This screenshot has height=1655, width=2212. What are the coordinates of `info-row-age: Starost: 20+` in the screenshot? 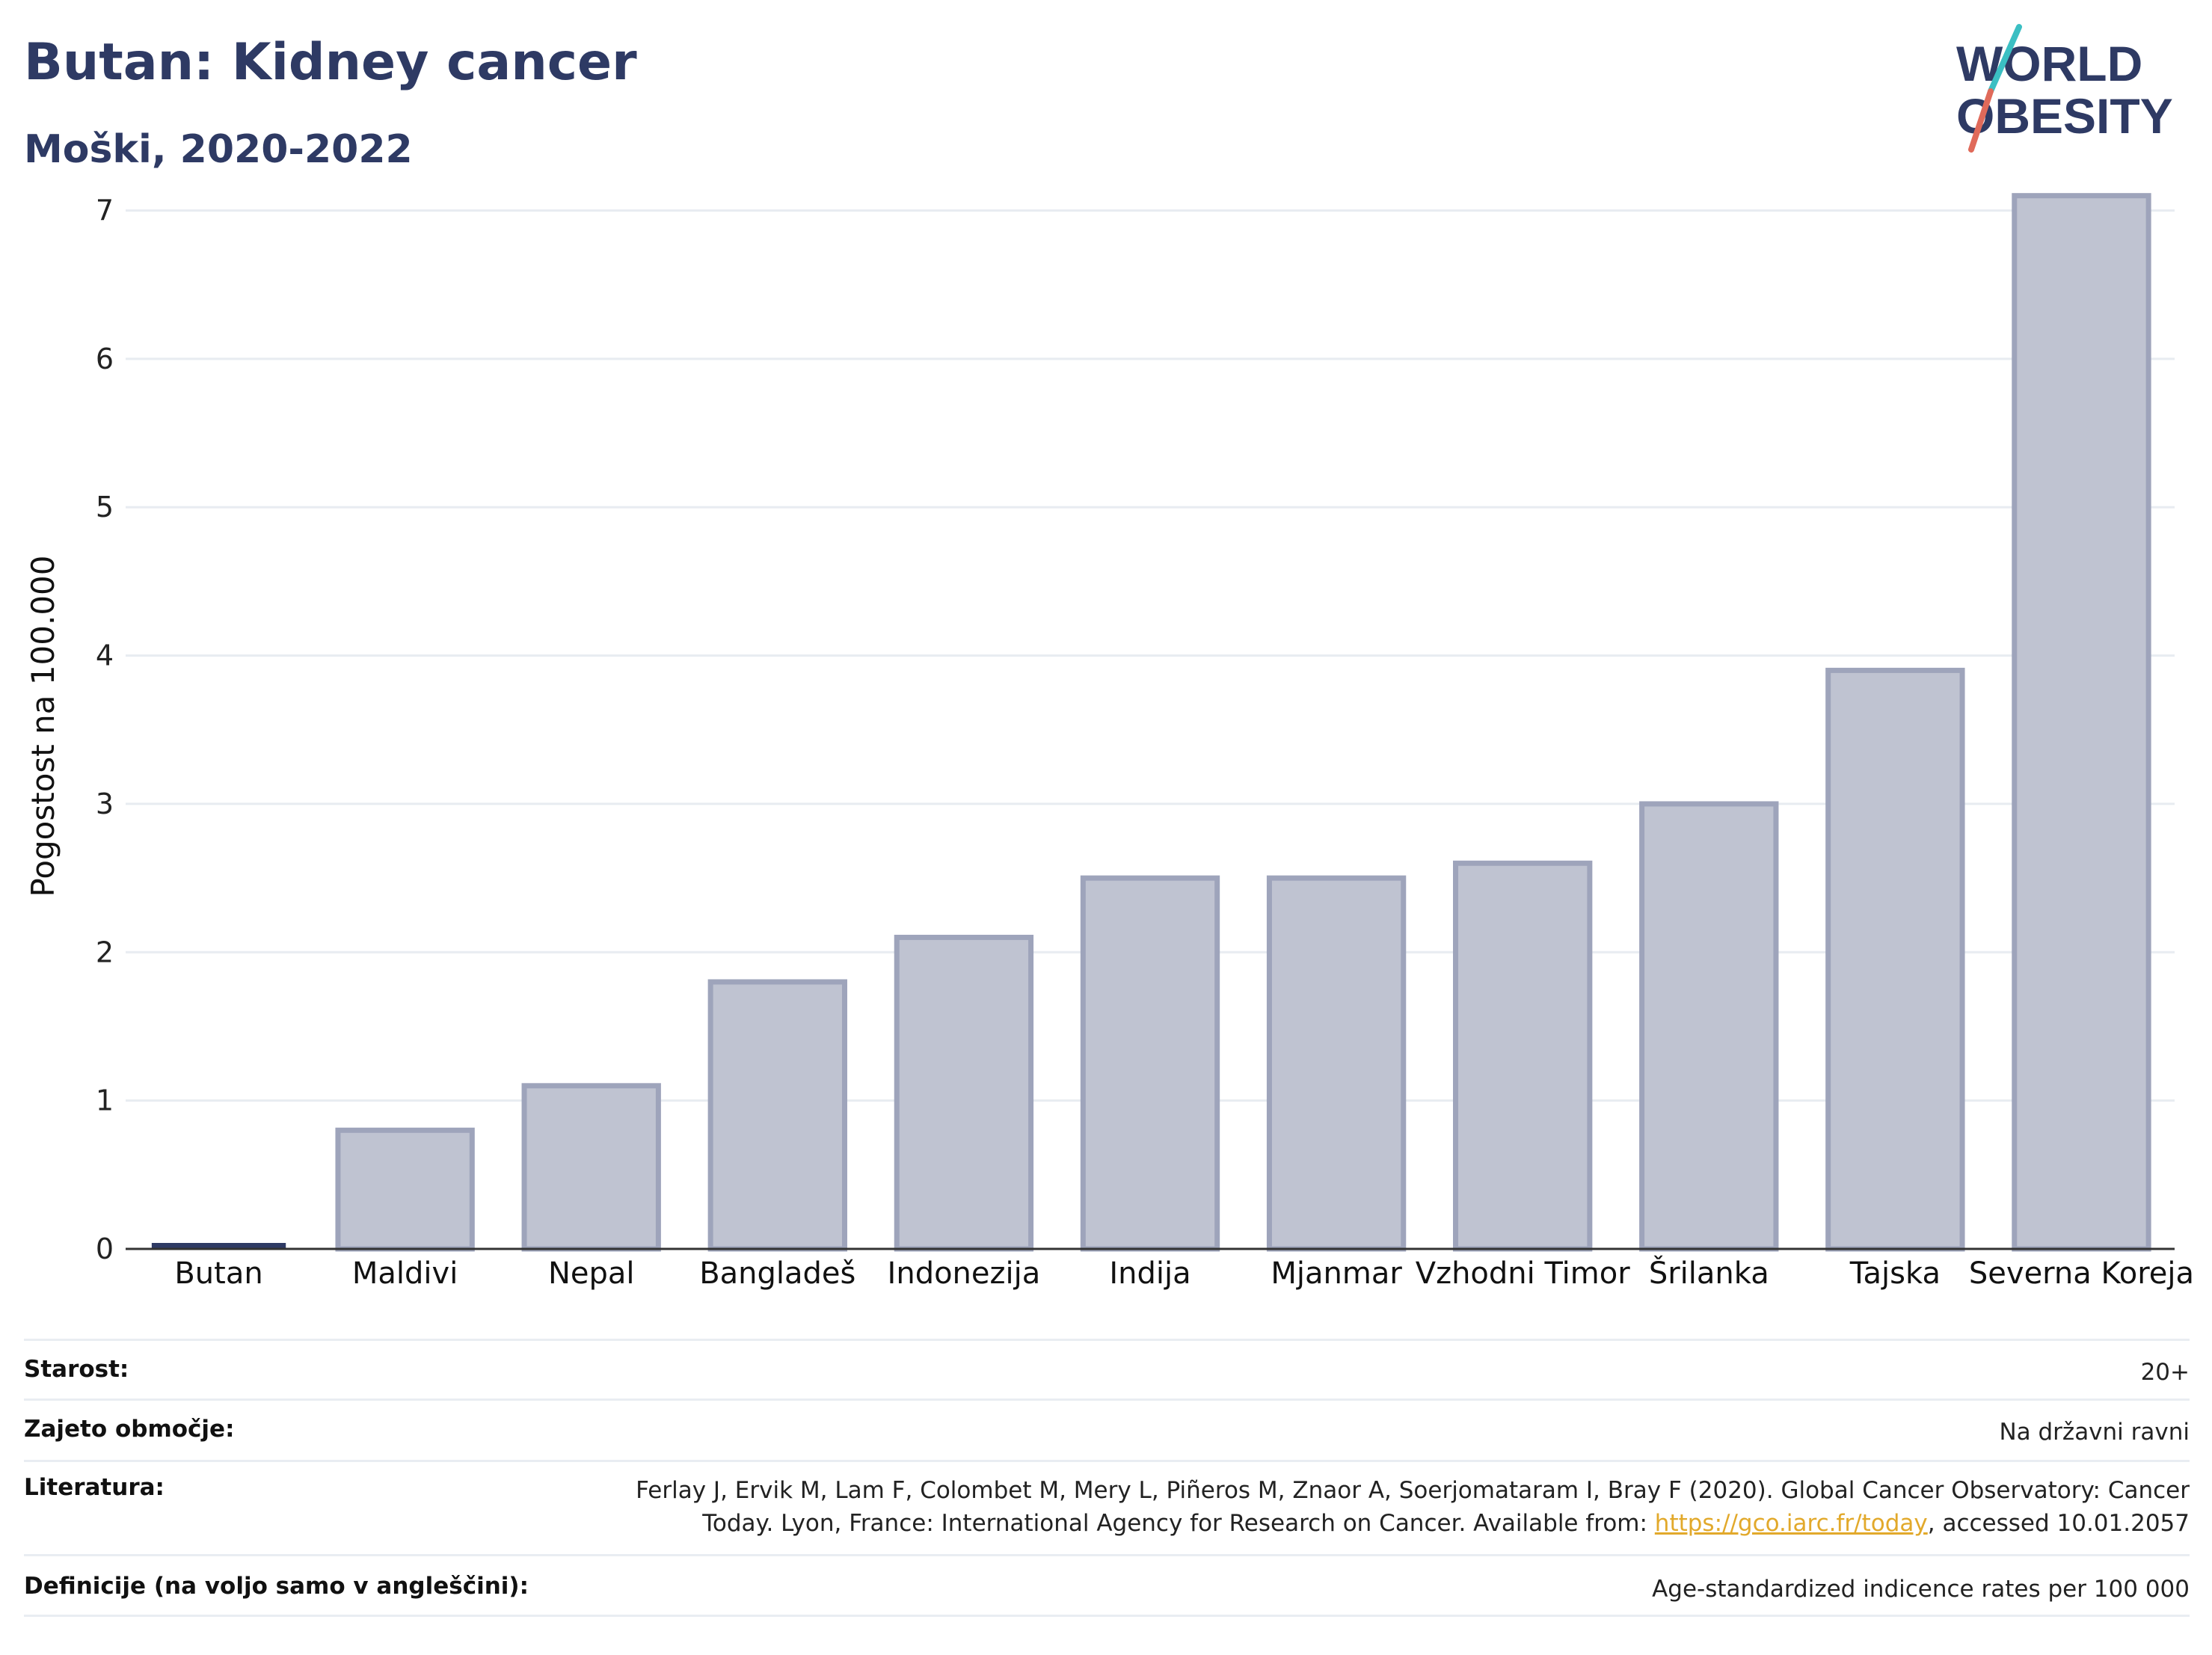 It's located at (1107, 1368).